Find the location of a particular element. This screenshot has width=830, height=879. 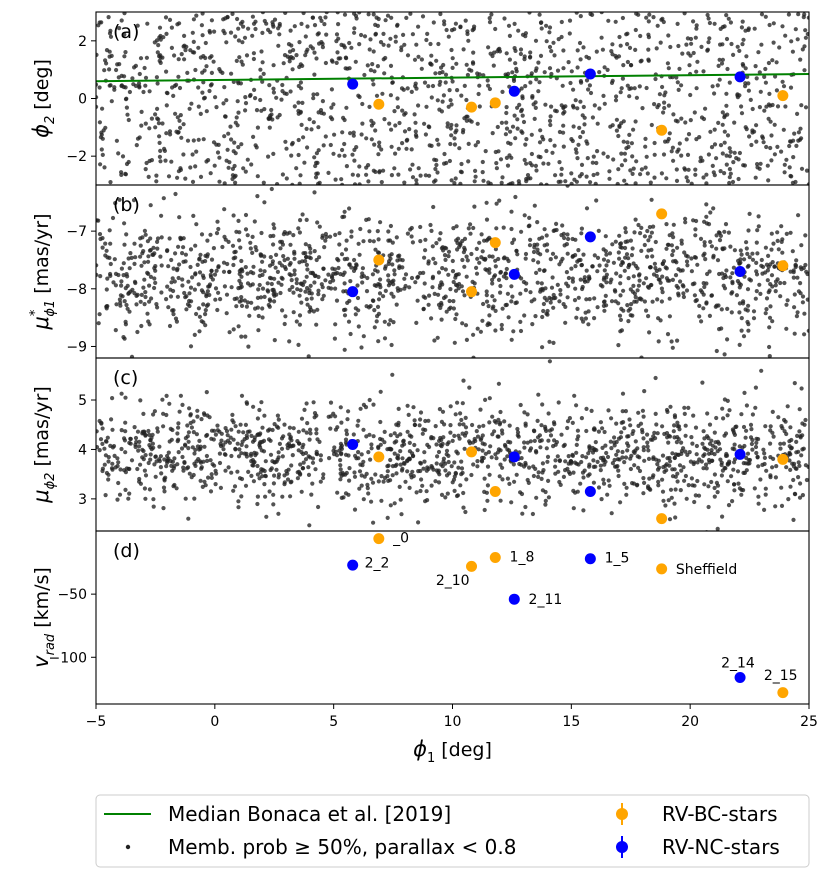

y-tick-label: −7 is located at coordinates (76, 232).